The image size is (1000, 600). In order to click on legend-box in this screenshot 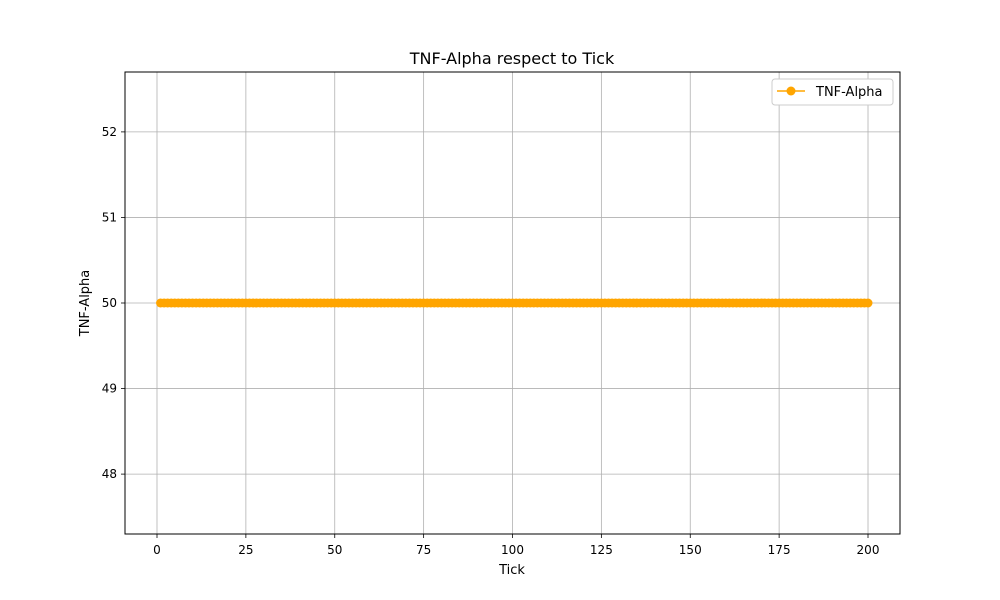, I will do `click(832, 92)`.